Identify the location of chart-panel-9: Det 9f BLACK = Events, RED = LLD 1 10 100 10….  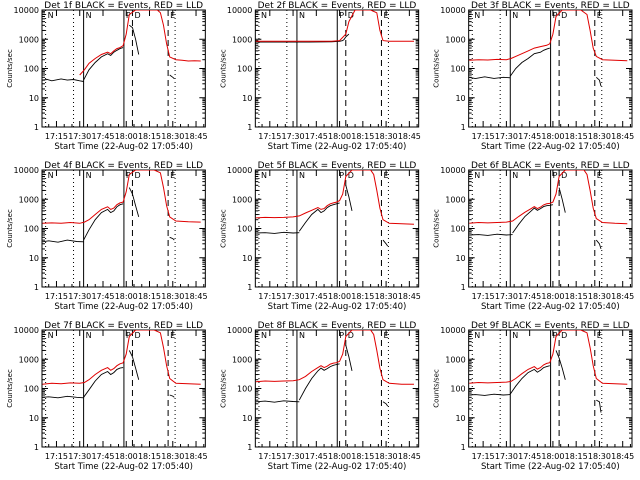
(534, 396).